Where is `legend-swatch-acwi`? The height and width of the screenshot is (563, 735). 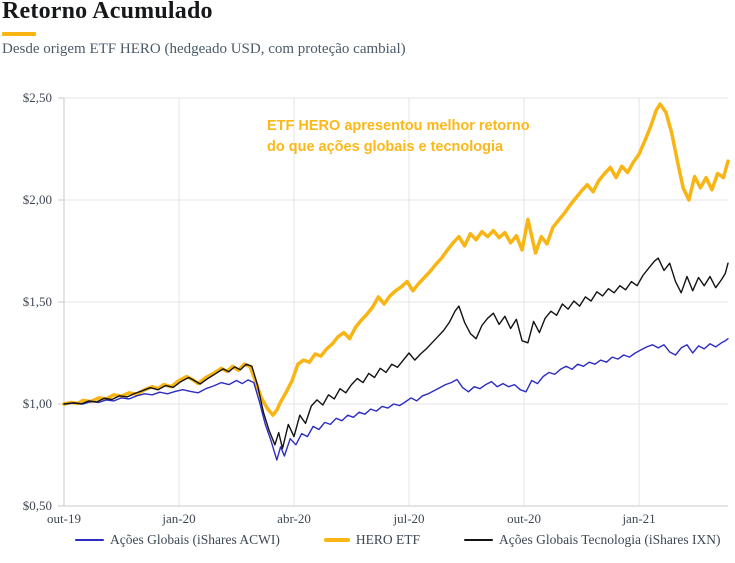 legend-swatch-acwi is located at coordinates (89, 540).